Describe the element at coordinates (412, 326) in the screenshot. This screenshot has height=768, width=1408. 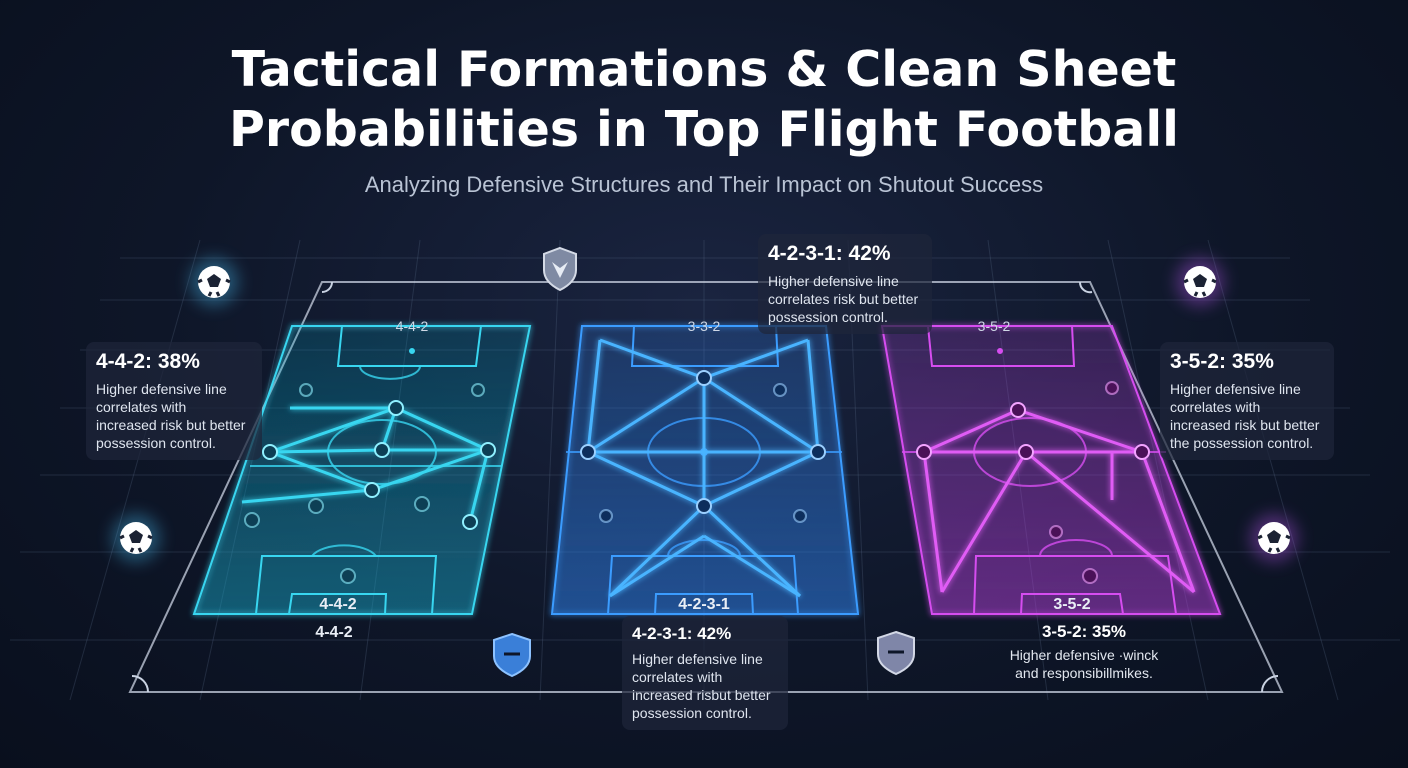
I see `pitch-left-formation-top: 4-4-2` at that location.